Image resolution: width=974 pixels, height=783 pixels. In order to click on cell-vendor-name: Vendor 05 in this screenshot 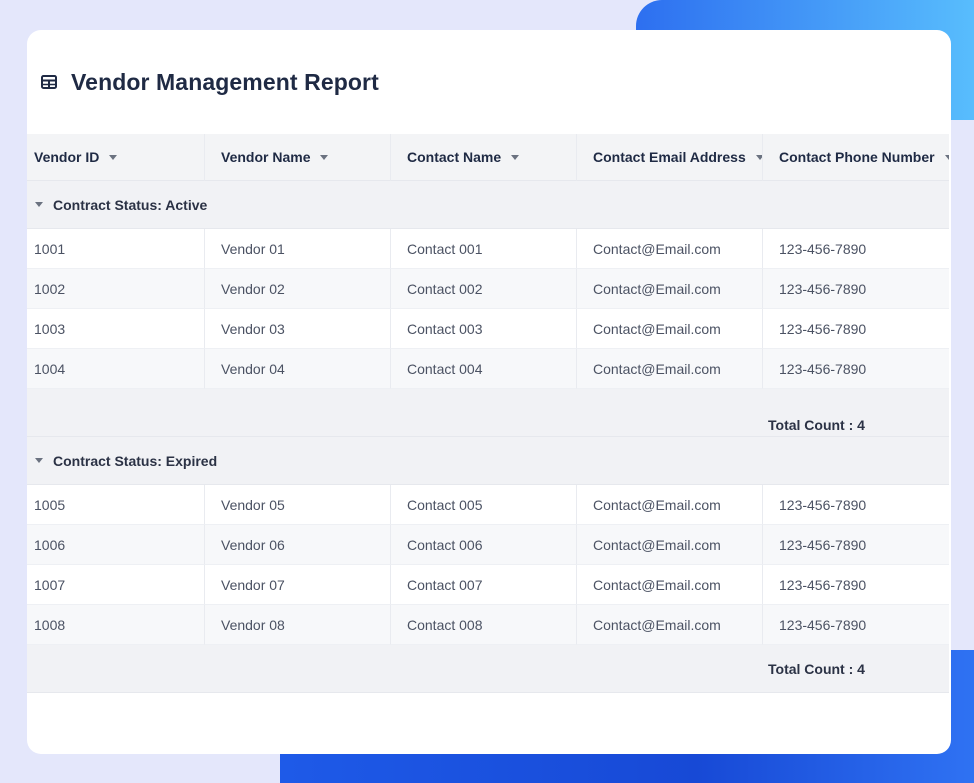, I will do `click(297, 505)`.